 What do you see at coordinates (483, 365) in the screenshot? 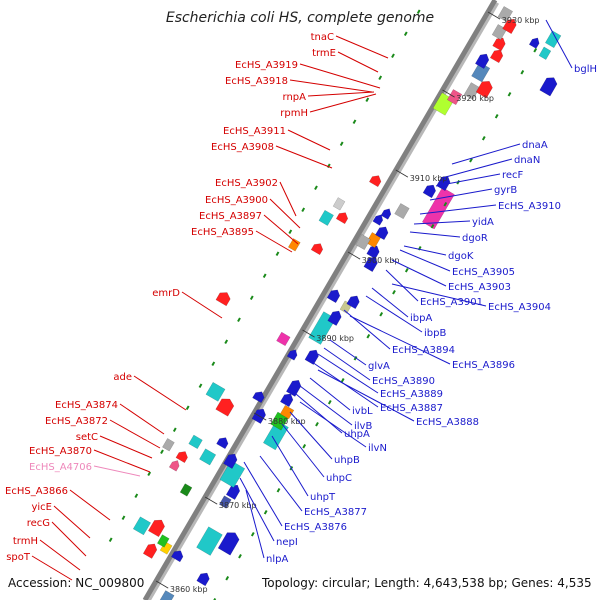
I see `right-gene-label: EcHS_A3896` at bounding box center [483, 365].